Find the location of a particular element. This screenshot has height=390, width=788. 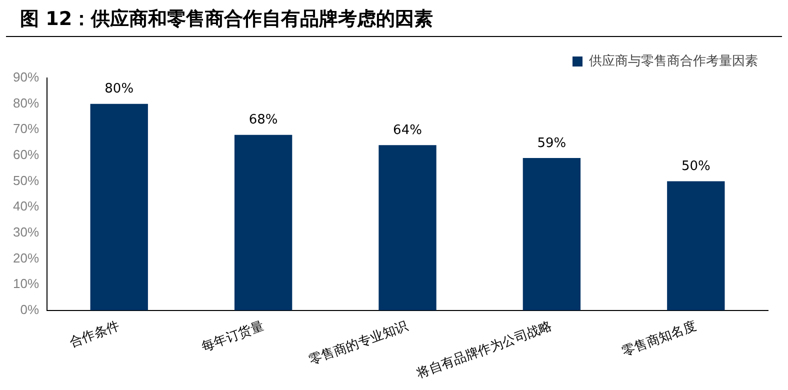

data-label: 80% is located at coordinates (119, 89).